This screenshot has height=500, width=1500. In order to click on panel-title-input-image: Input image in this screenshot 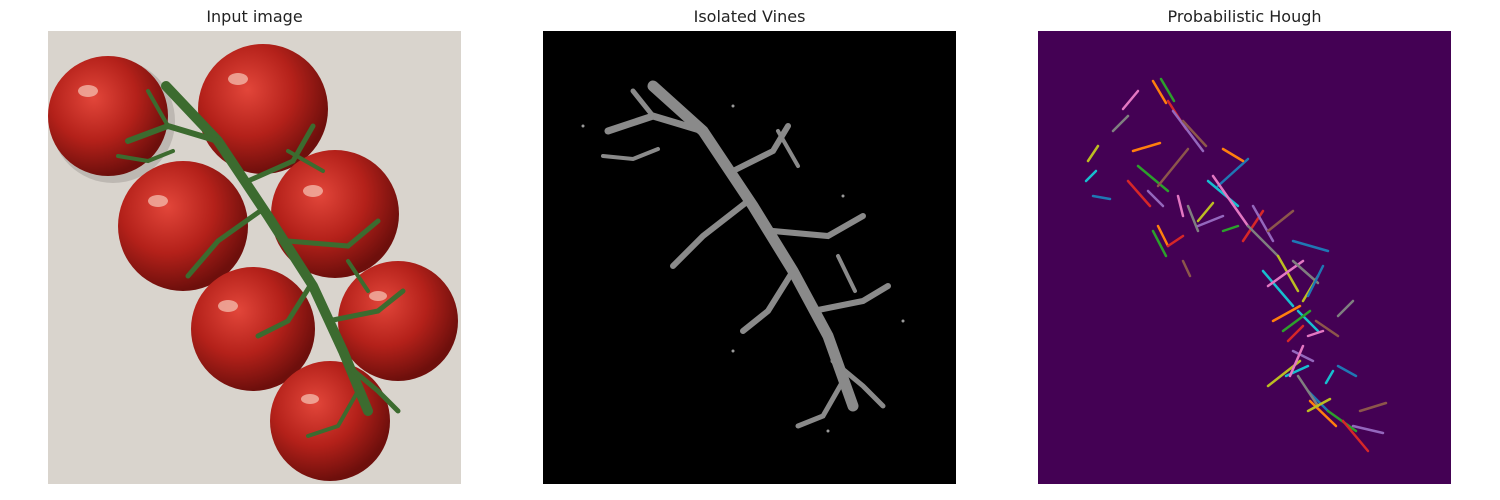, I will do `click(254, 16)`.